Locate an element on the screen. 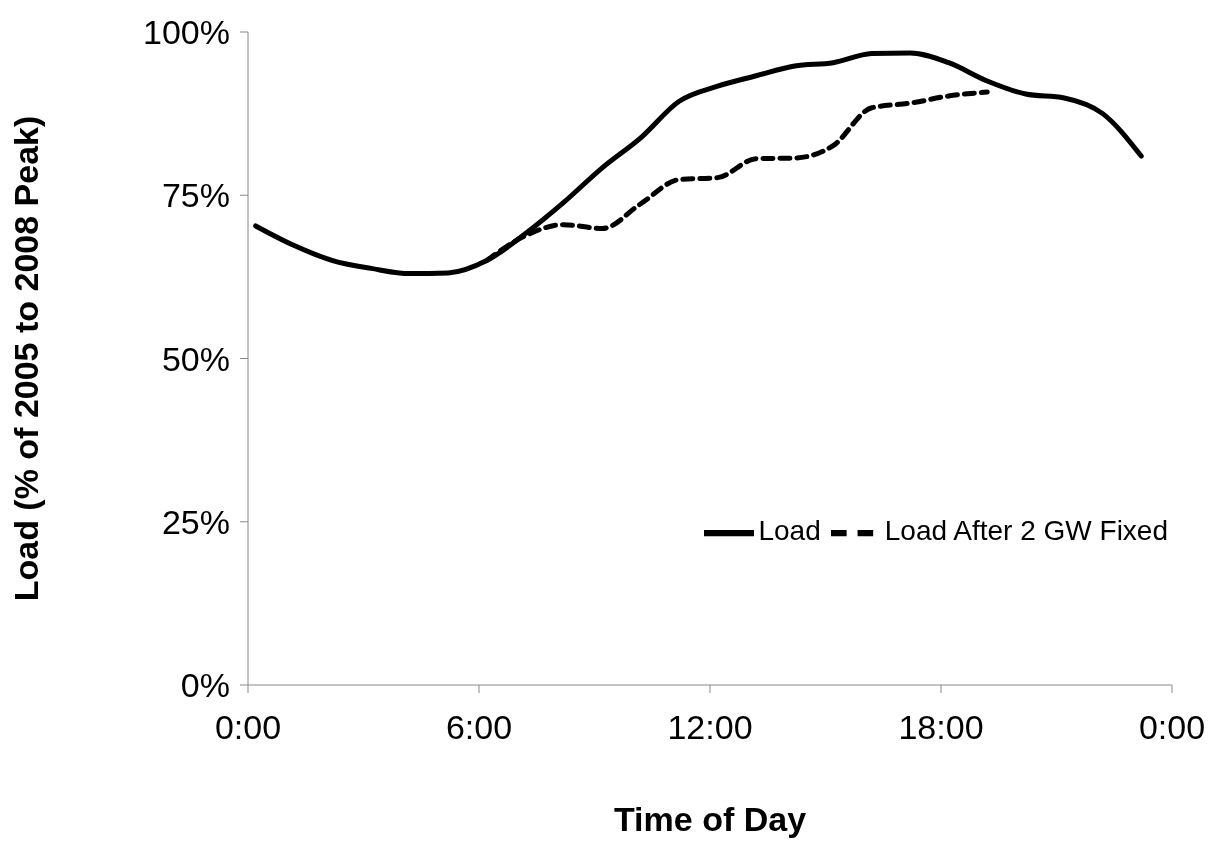 The width and height of the screenshot is (1224, 851). x-tick-label: 12:00 is located at coordinates (710, 727).